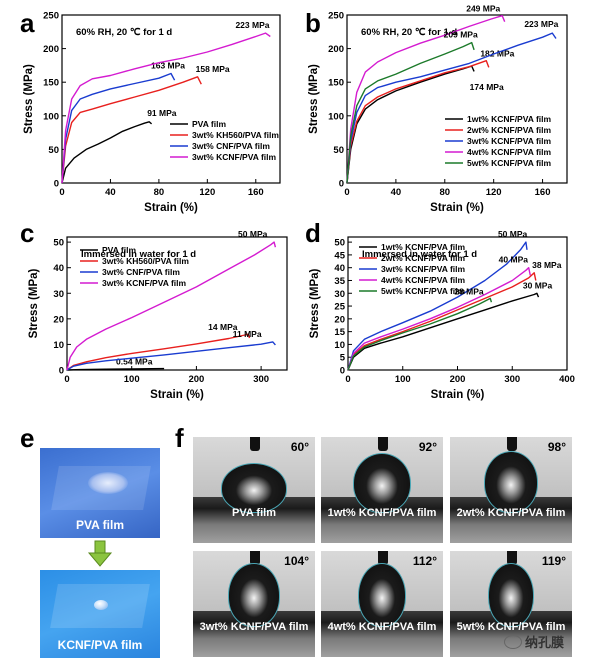 The height and width of the screenshot is (666, 591). Describe the element at coordinates (27, 233) in the screenshot. I see `panel-label-c: c` at that location.